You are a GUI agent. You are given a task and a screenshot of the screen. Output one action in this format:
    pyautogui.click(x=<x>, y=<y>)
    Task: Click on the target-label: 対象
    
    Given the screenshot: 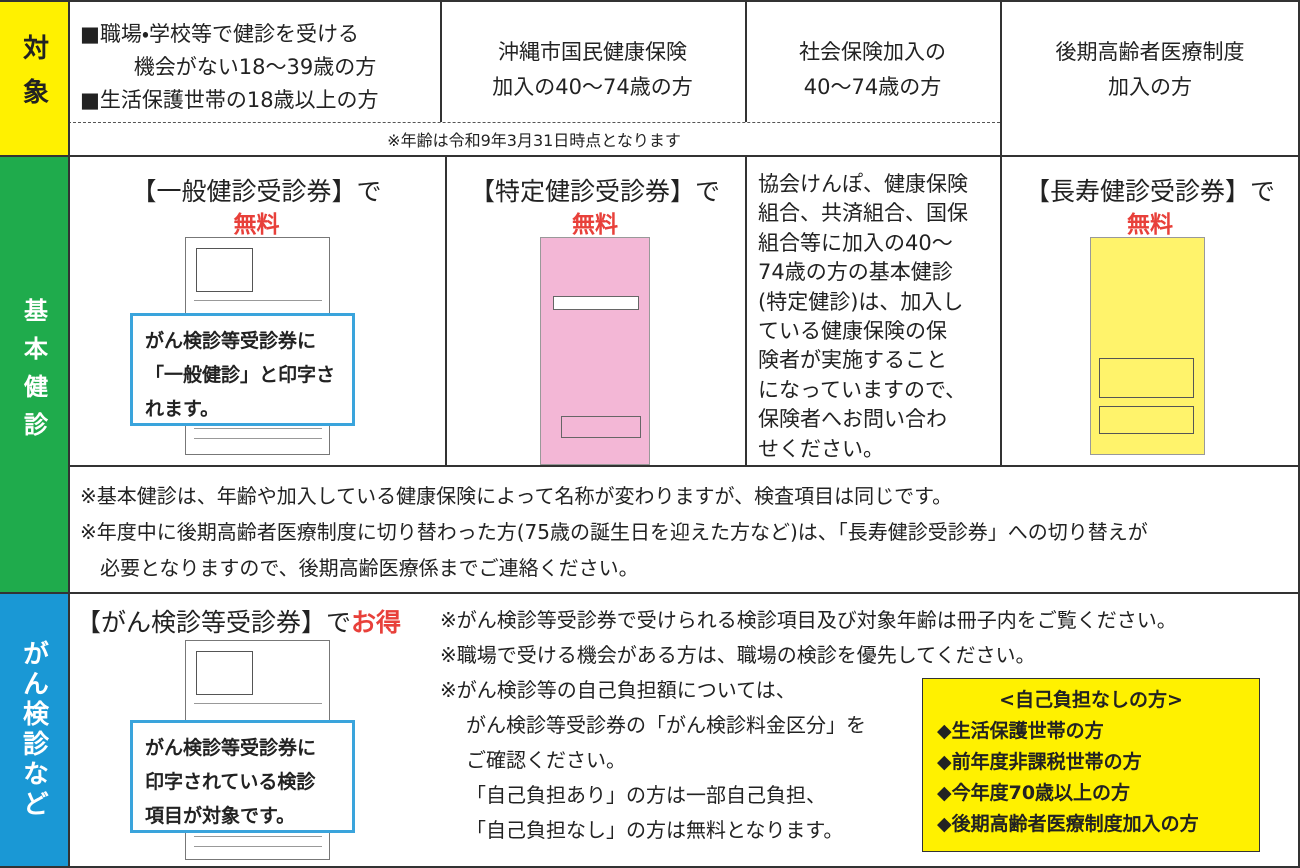 What is the action you would take?
    pyautogui.click(x=34, y=77)
    